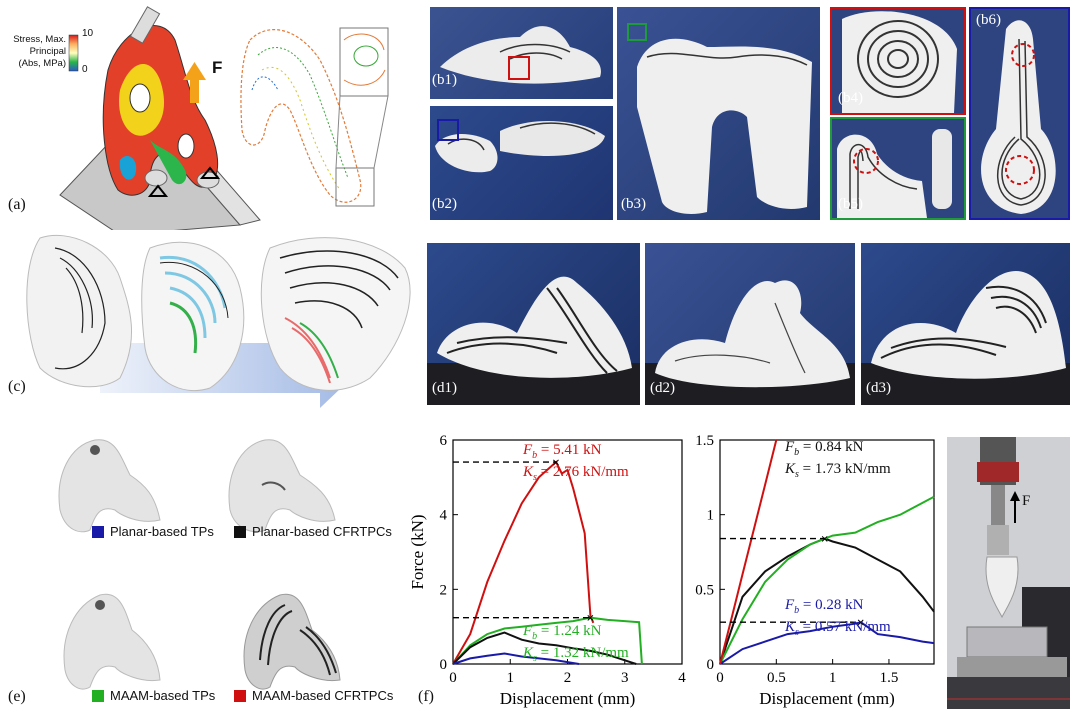 Image resolution: width=1070 pixels, height=715 pixels. What do you see at coordinates (898, 168) in the screenshot?
I see `photo-b5` at bounding box center [898, 168].